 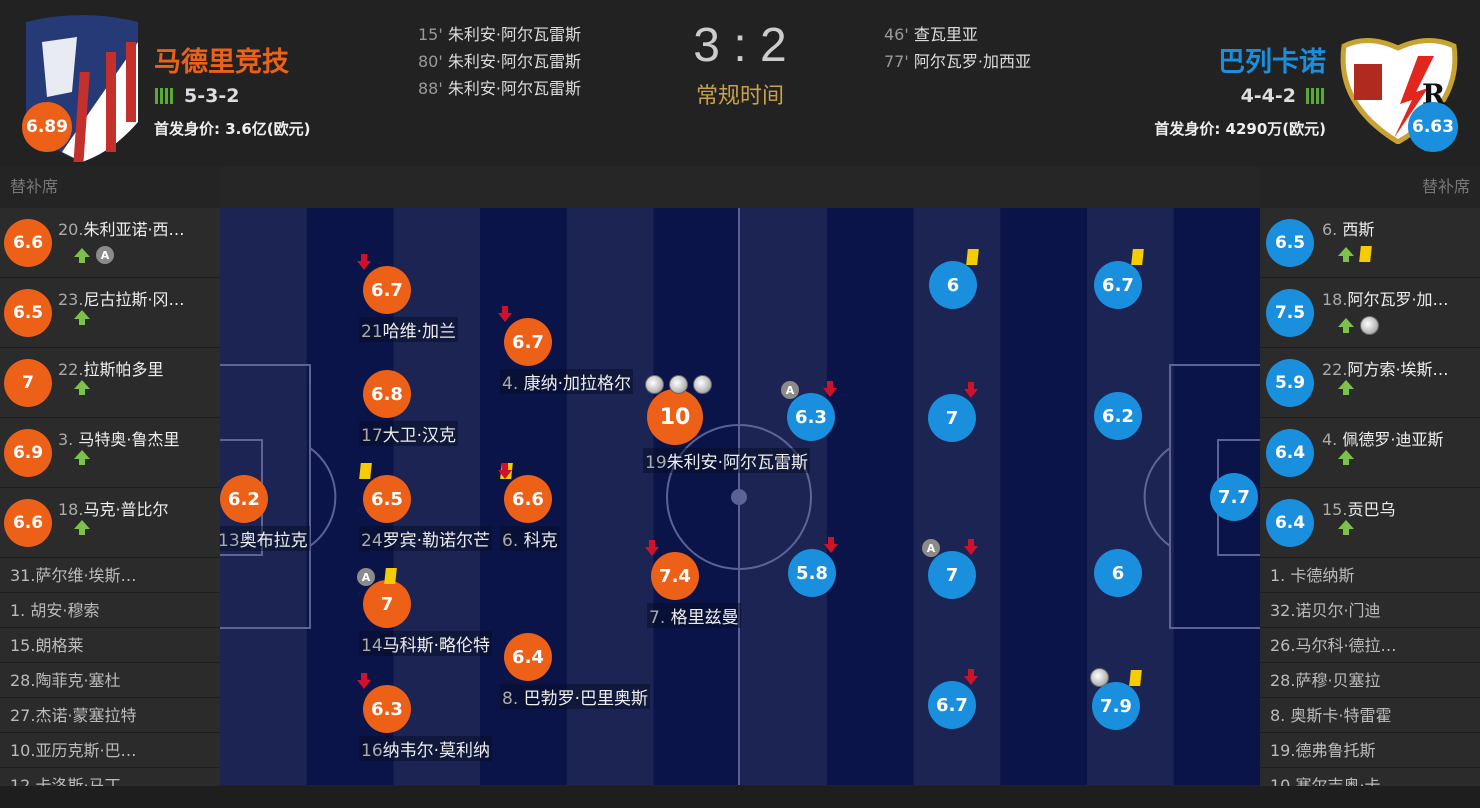 What do you see at coordinates (1370, 523) in the screenshot?
I see `bench-player-row: 6.4 15.贡巴乌` at bounding box center [1370, 523].